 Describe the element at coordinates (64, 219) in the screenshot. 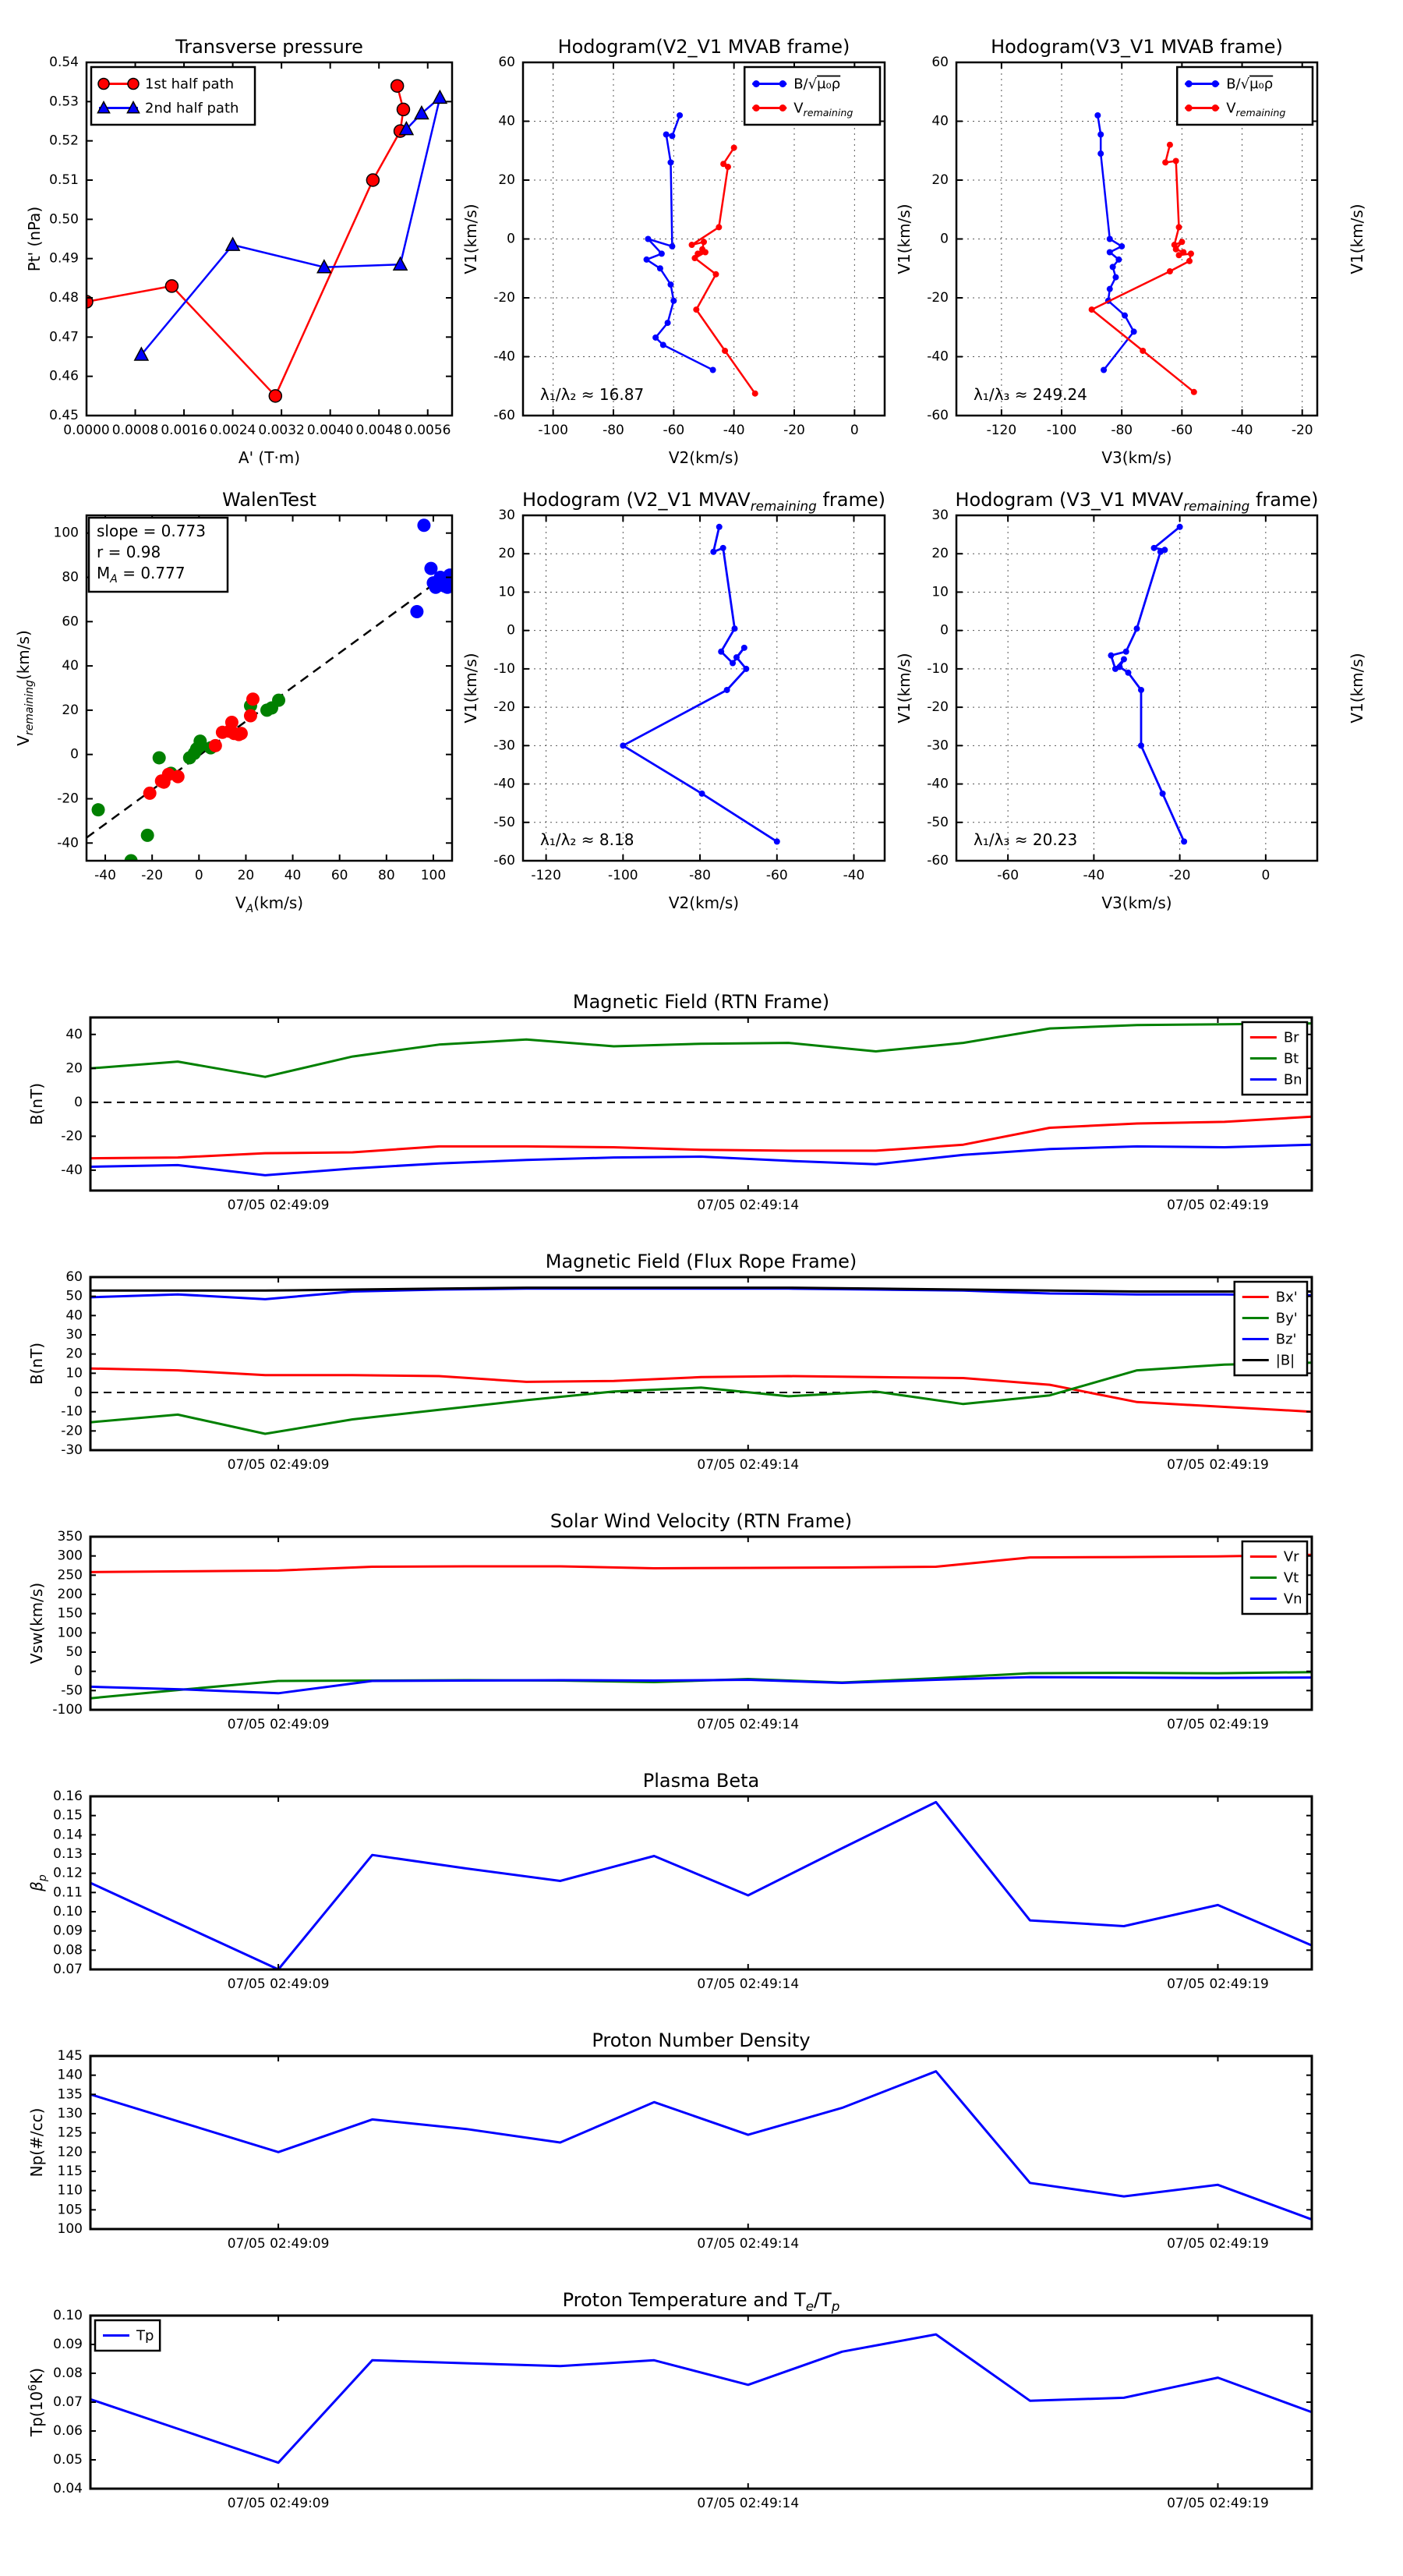

I see `transverse-pressure-ytick-label: 0.50` at that location.